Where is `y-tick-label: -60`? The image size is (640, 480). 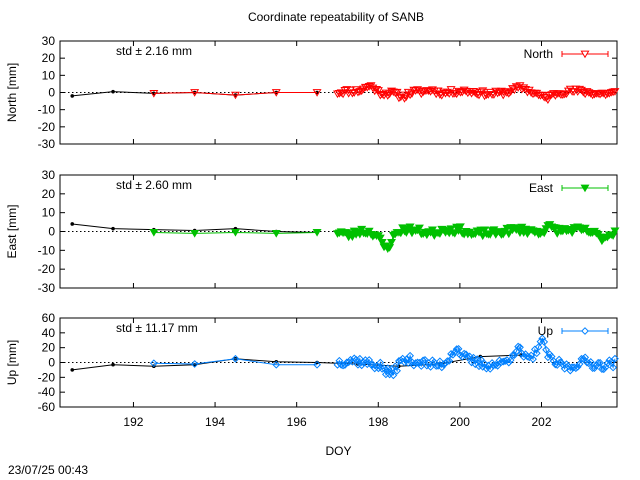
y-tick-label: -60 is located at coordinates (47, 407).